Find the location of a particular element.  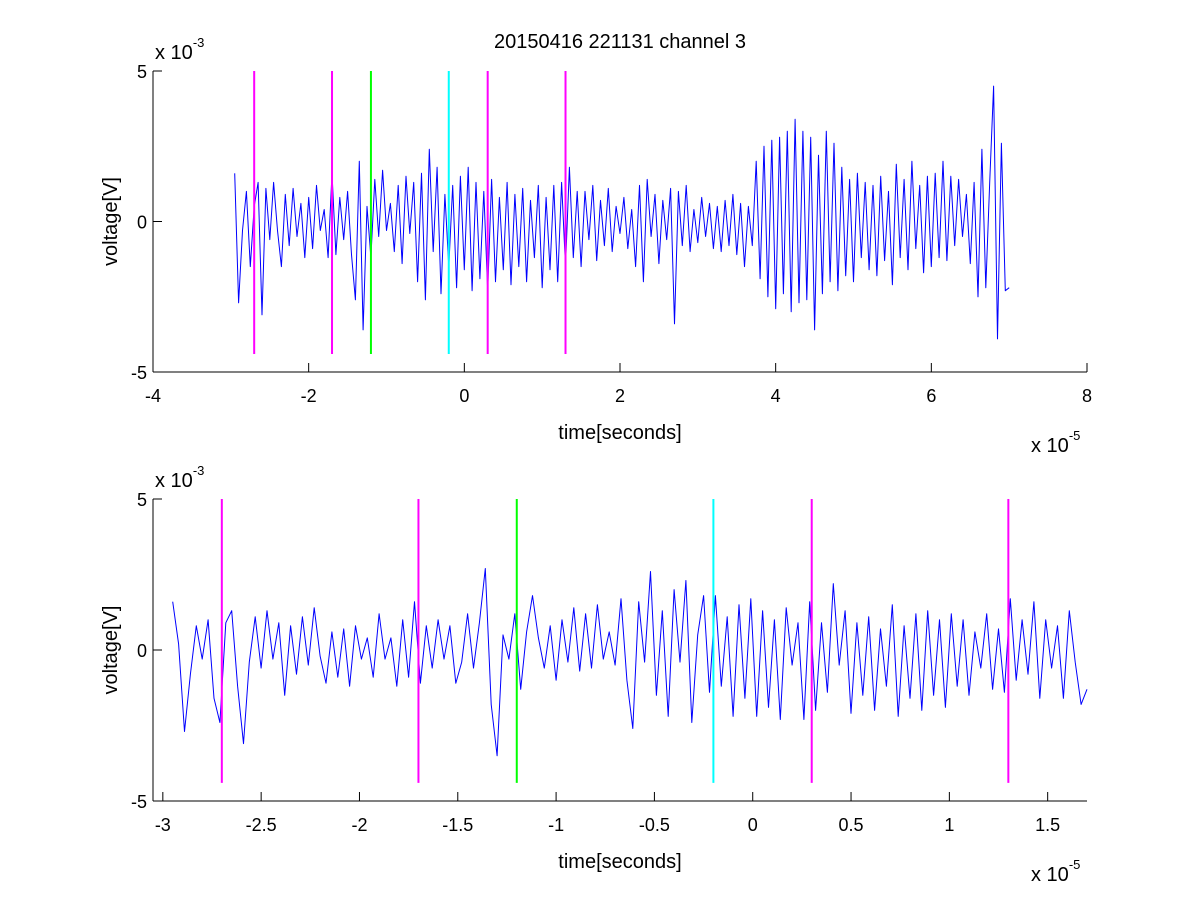

x-tick-label: 8 is located at coordinates (1087, 396).